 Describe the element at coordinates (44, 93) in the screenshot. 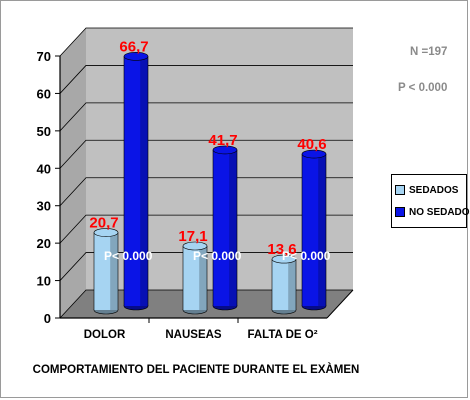

I see `y-tick-label: 60` at that location.